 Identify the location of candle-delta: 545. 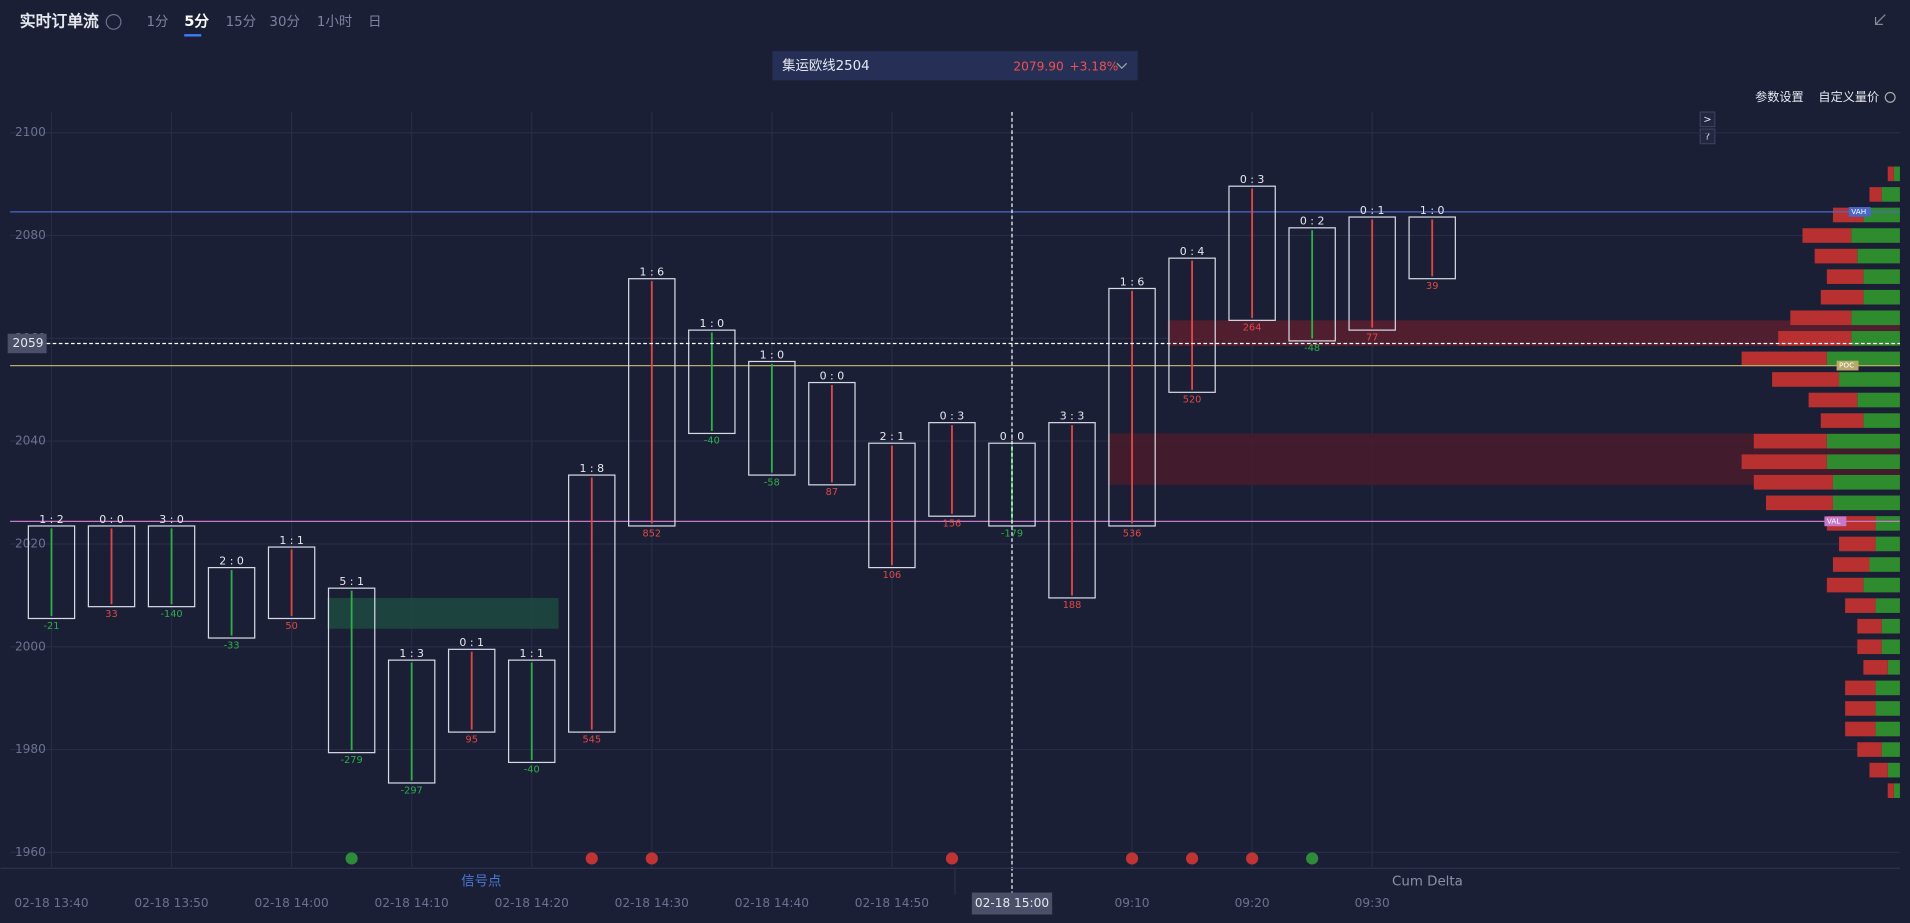
(591, 739).